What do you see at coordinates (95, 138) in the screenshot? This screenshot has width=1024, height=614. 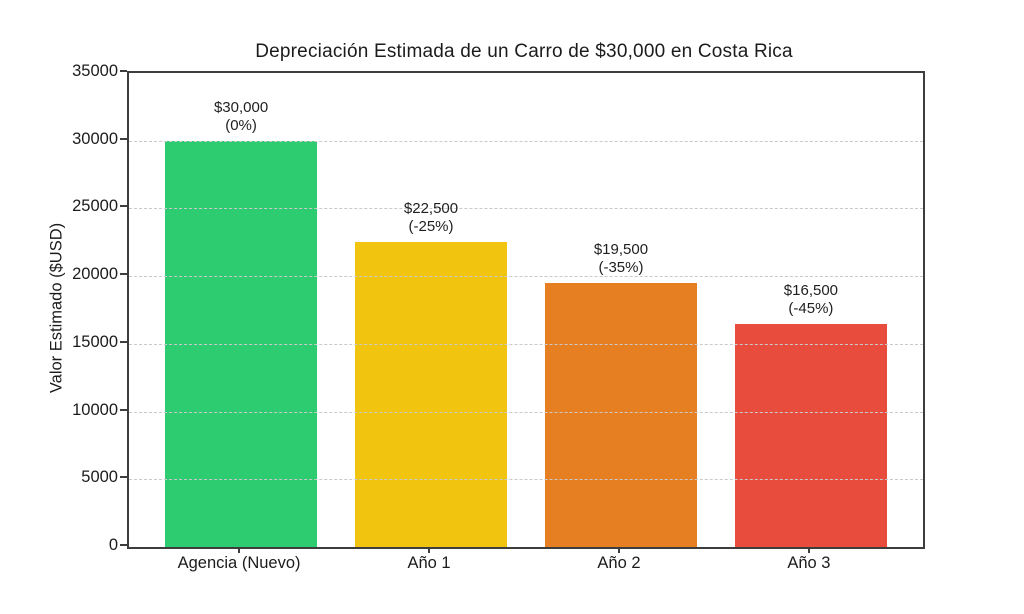 I see `y-tick-label: 30000` at bounding box center [95, 138].